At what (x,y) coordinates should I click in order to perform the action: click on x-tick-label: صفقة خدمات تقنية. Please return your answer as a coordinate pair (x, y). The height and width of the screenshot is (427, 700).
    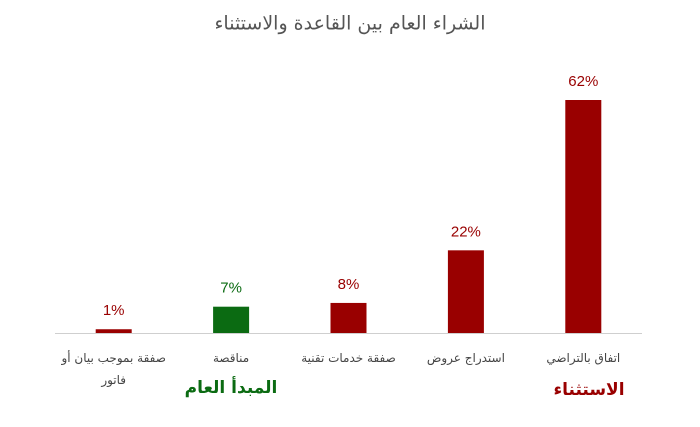
    Looking at the image, I should click on (348, 358).